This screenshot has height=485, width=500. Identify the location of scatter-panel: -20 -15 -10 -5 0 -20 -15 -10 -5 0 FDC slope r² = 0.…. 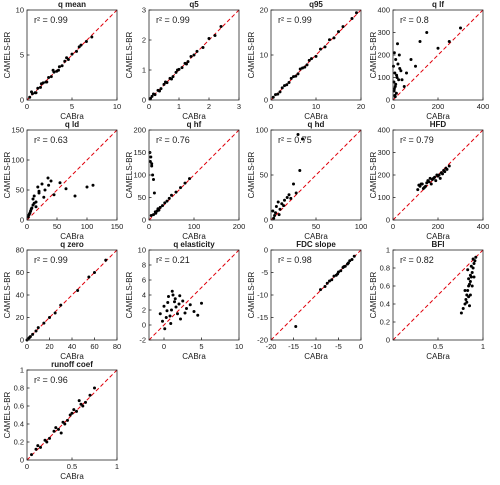
(305, 300).